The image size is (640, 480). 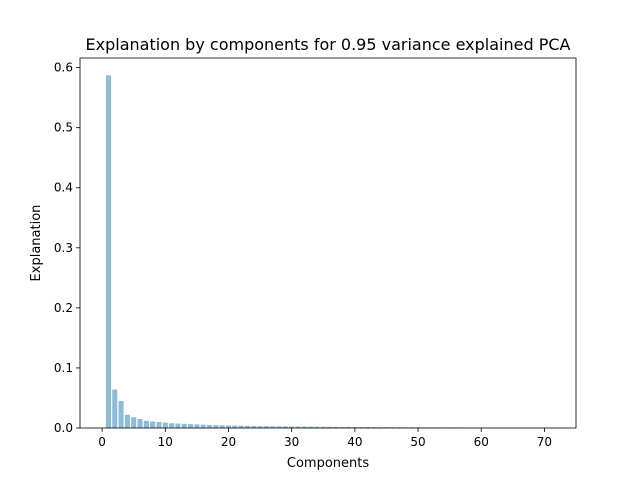 What do you see at coordinates (544, 442) in the screenshot?
I see `x-tick-label: 70` at bounding box center [544, 442].